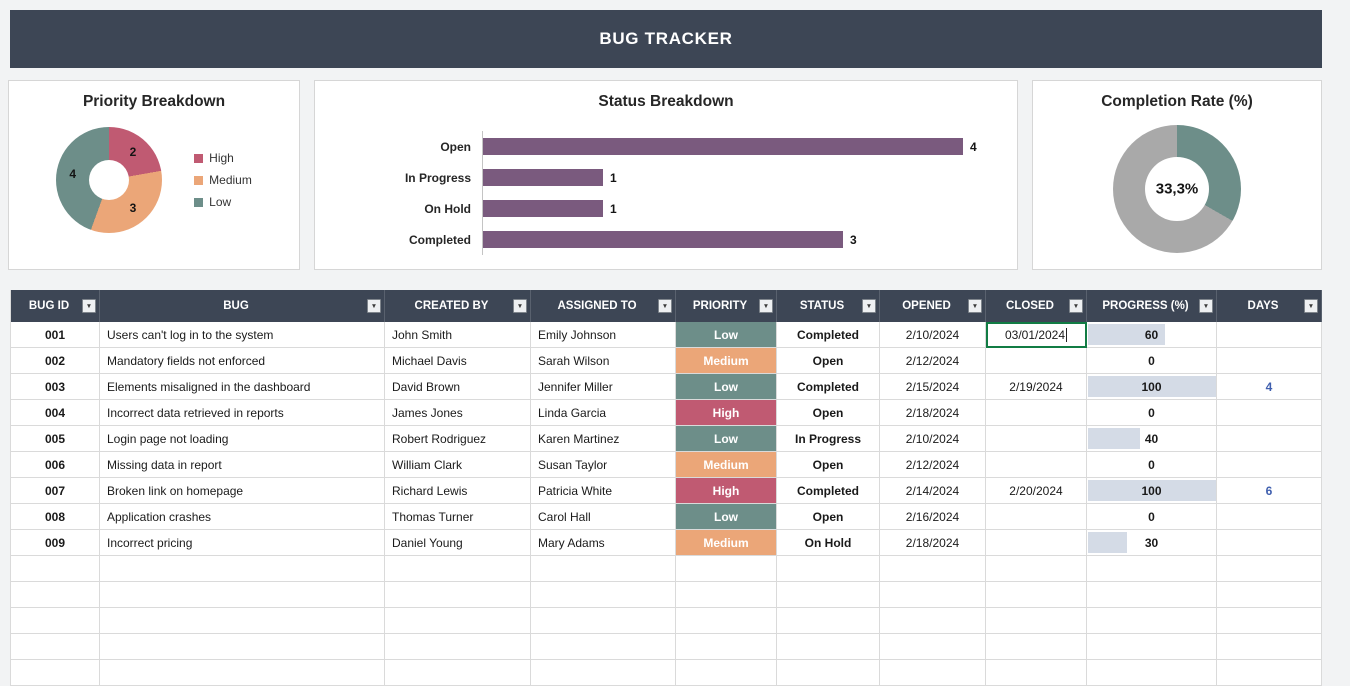 The image size is (1350, 686). What do you see at coordinates (458, 387) in the screenshot?
I see `cell-created-by: David Brown` at bounding box center [458, 387].